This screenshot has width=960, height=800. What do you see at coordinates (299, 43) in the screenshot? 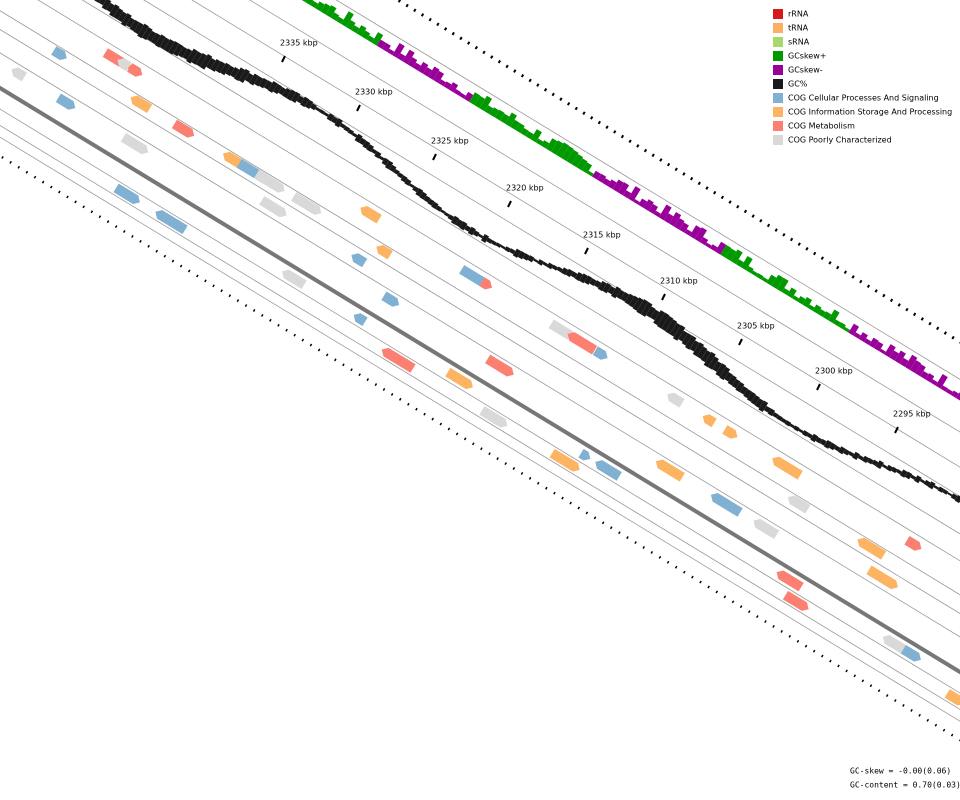
I see `scale-label: 2335 kbp` at bounding box center [299, 43].